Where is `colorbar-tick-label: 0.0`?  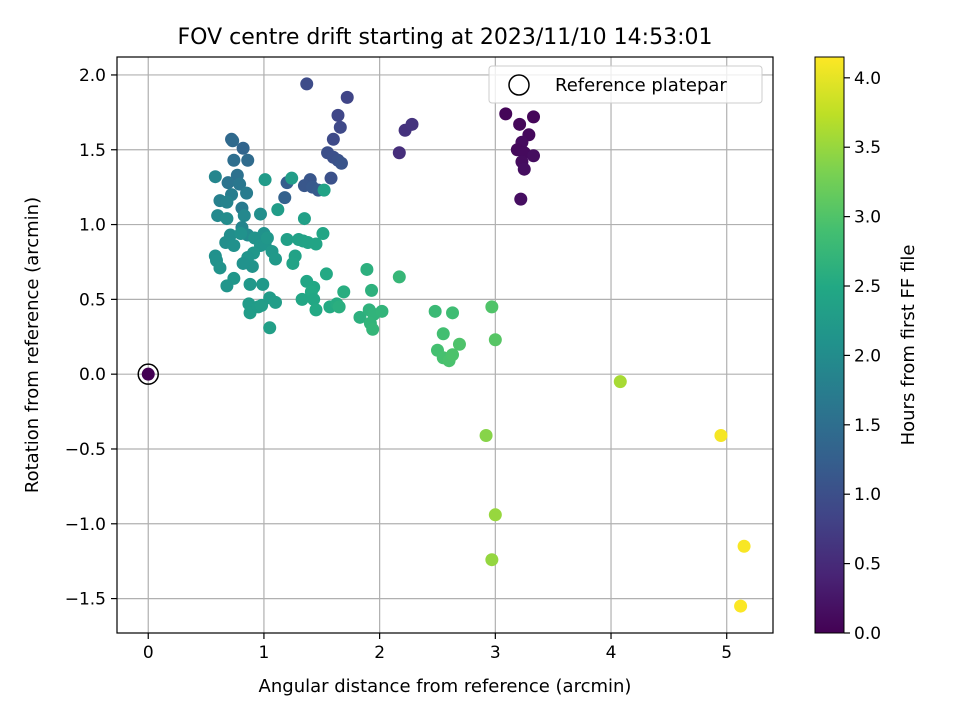 colorbar-tick-label: 0.0 is located at coordinates (867, 634).